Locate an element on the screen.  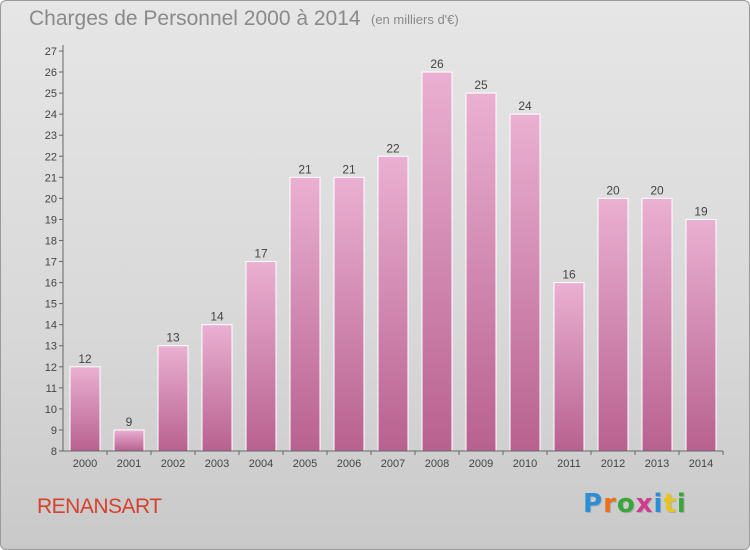
bar-2013 is located at coordinates (657, 324).